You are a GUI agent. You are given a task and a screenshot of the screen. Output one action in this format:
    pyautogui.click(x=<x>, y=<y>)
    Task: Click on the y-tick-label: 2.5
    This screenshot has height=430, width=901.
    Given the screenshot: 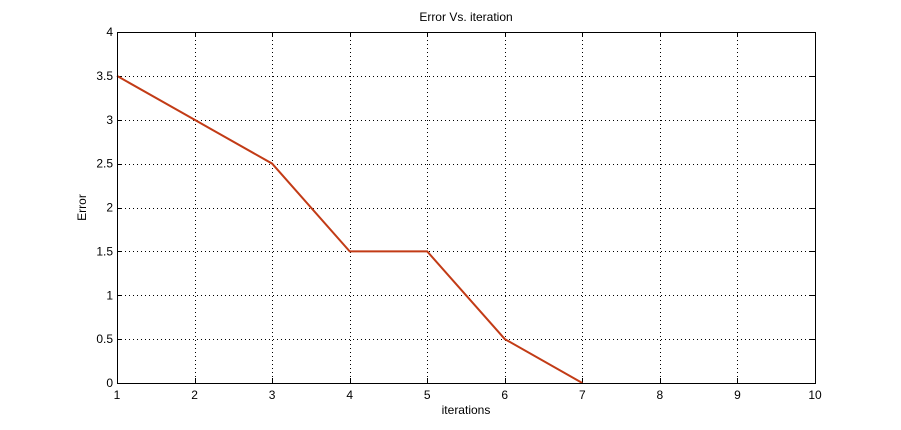 What is the action you would take?
    pyautogui.click(x=104, y=164)
    